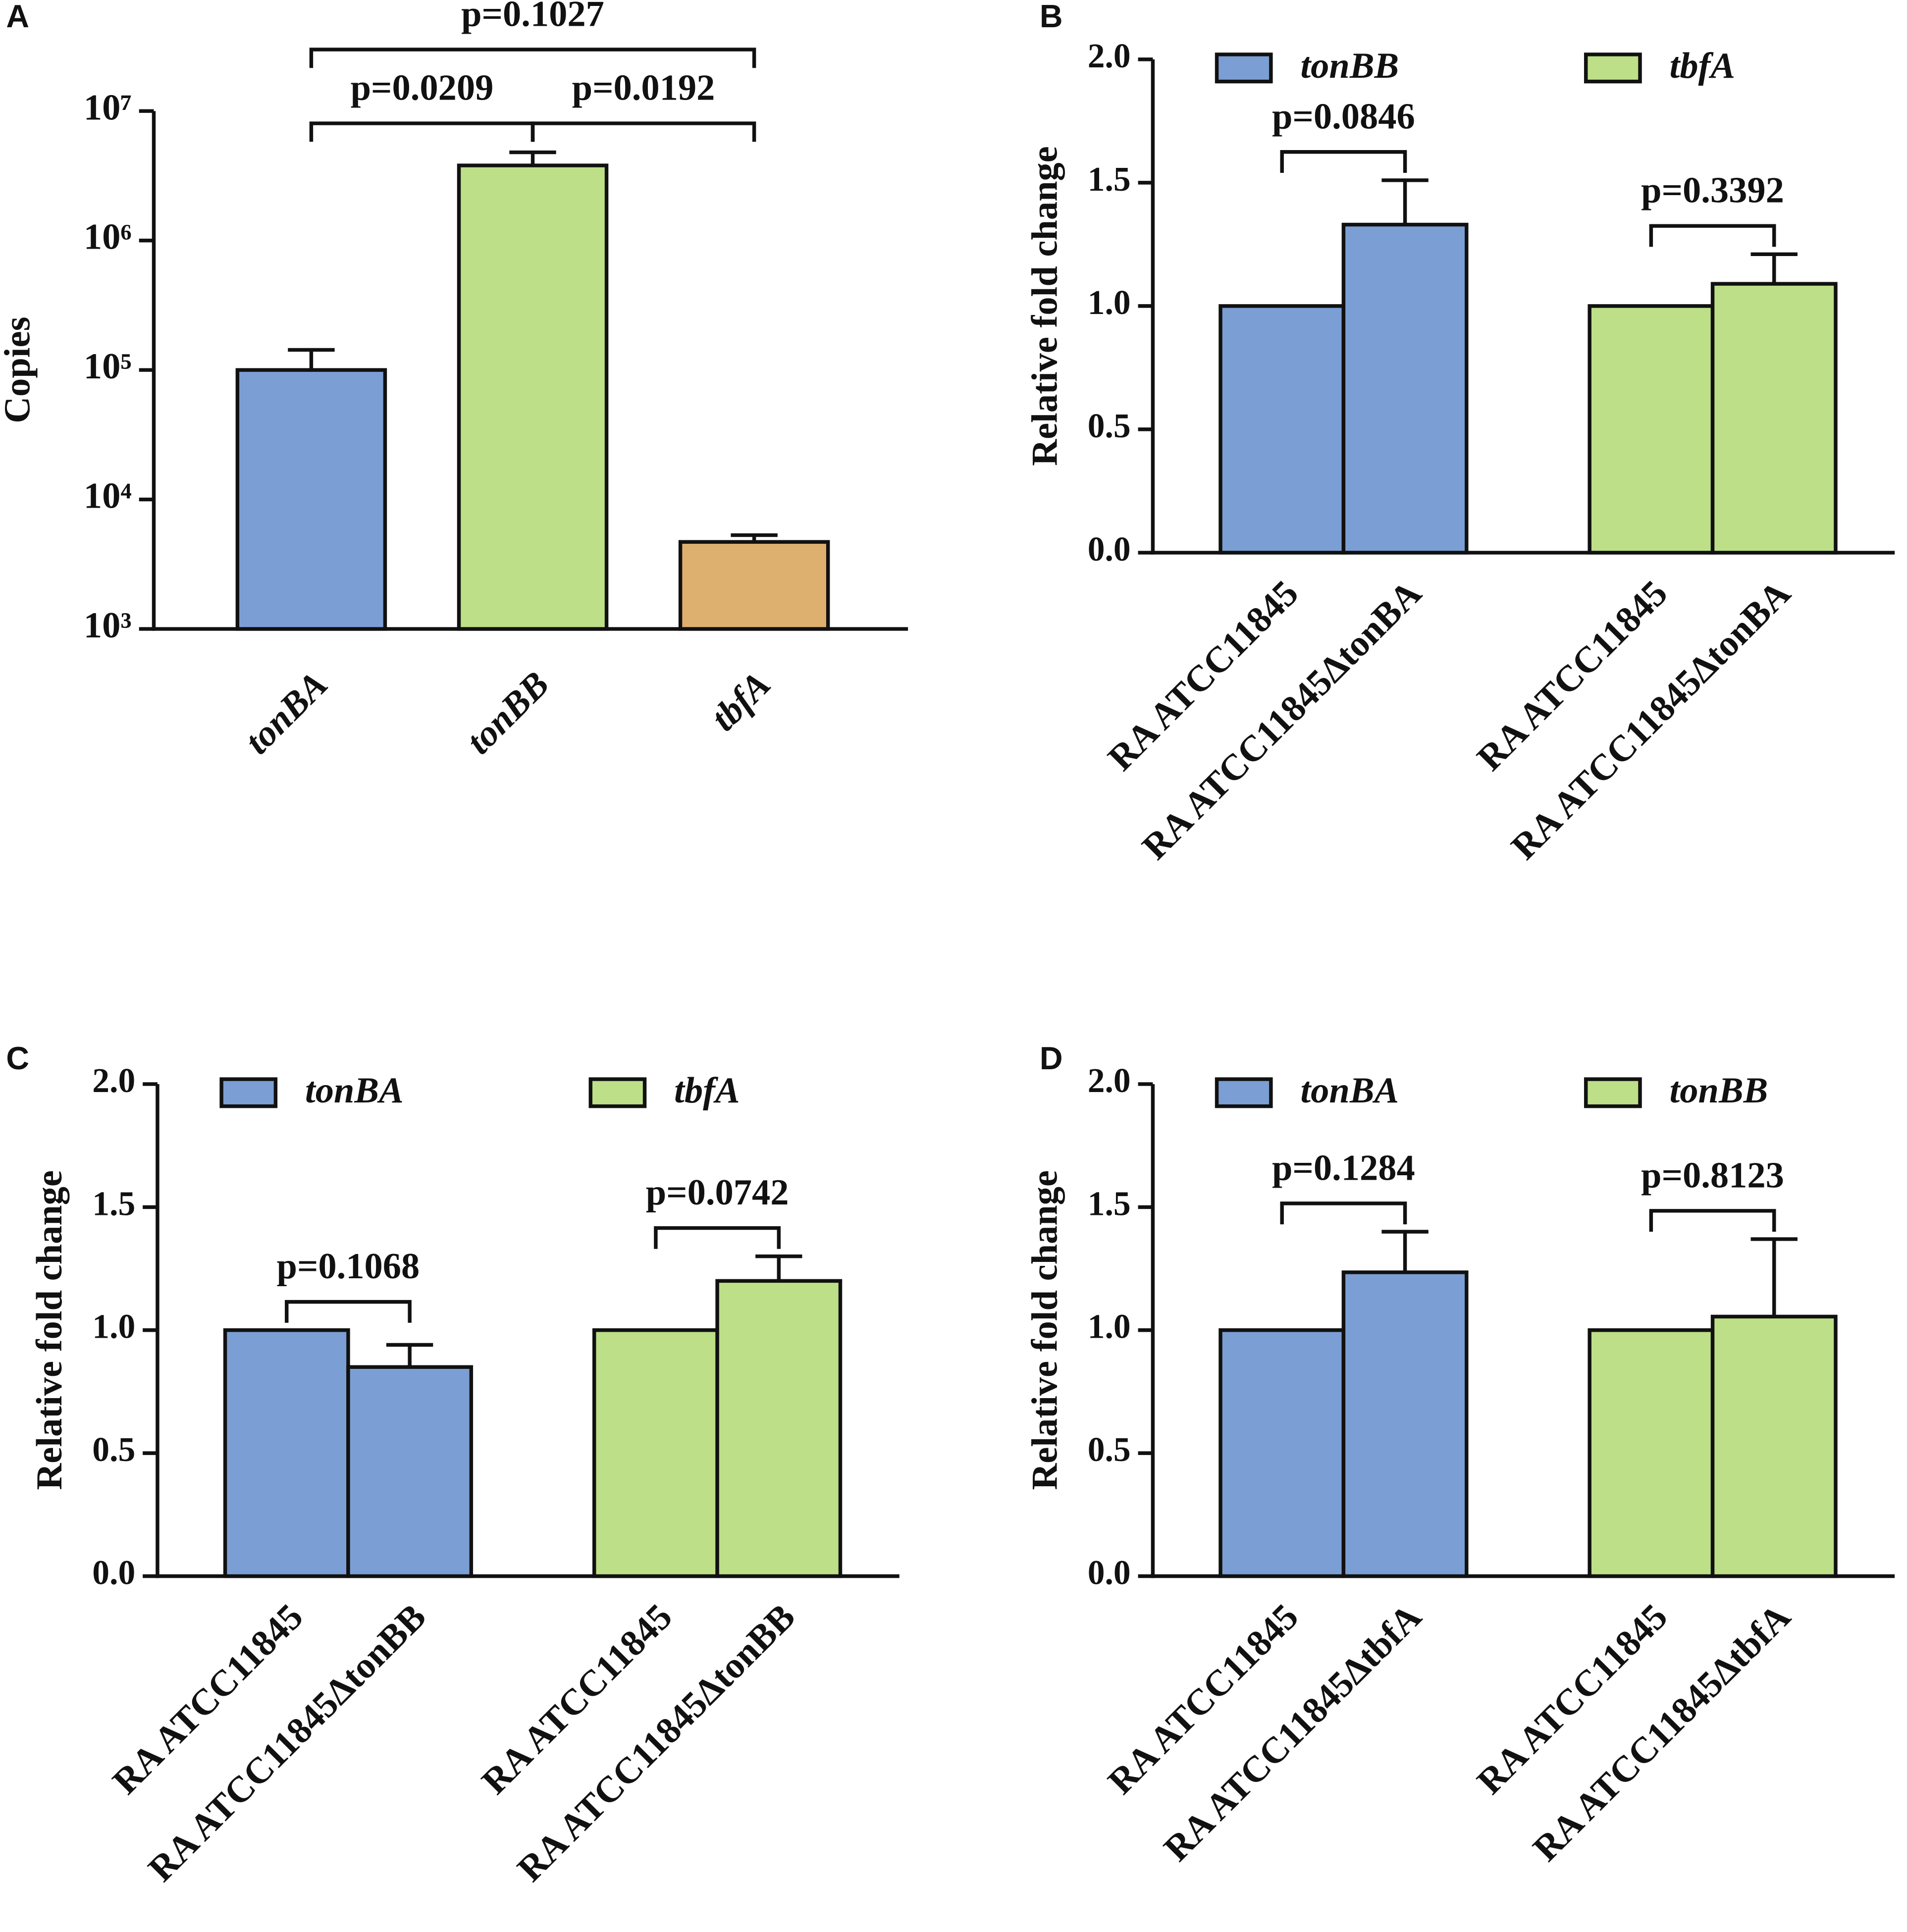 The image size is (1907, 1932). What do you see at coordinates (348, 1266) in the screenshot?
I see `p-value: p=0.1068` at bounding box center [348, 1266].